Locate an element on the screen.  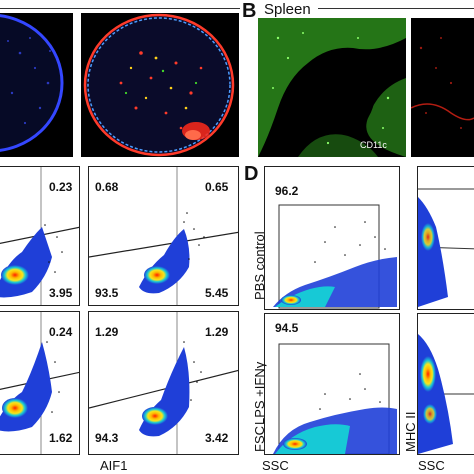
quadrant-value: 0.65 is located at coordinates (217, 187).